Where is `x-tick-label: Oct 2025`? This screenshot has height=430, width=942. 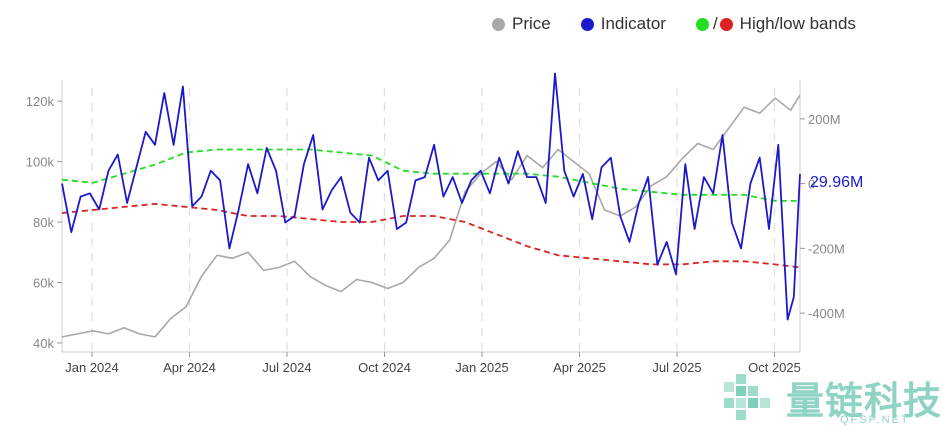
x-tick-label: Oct 2025 is located at coordinates (774, 367).